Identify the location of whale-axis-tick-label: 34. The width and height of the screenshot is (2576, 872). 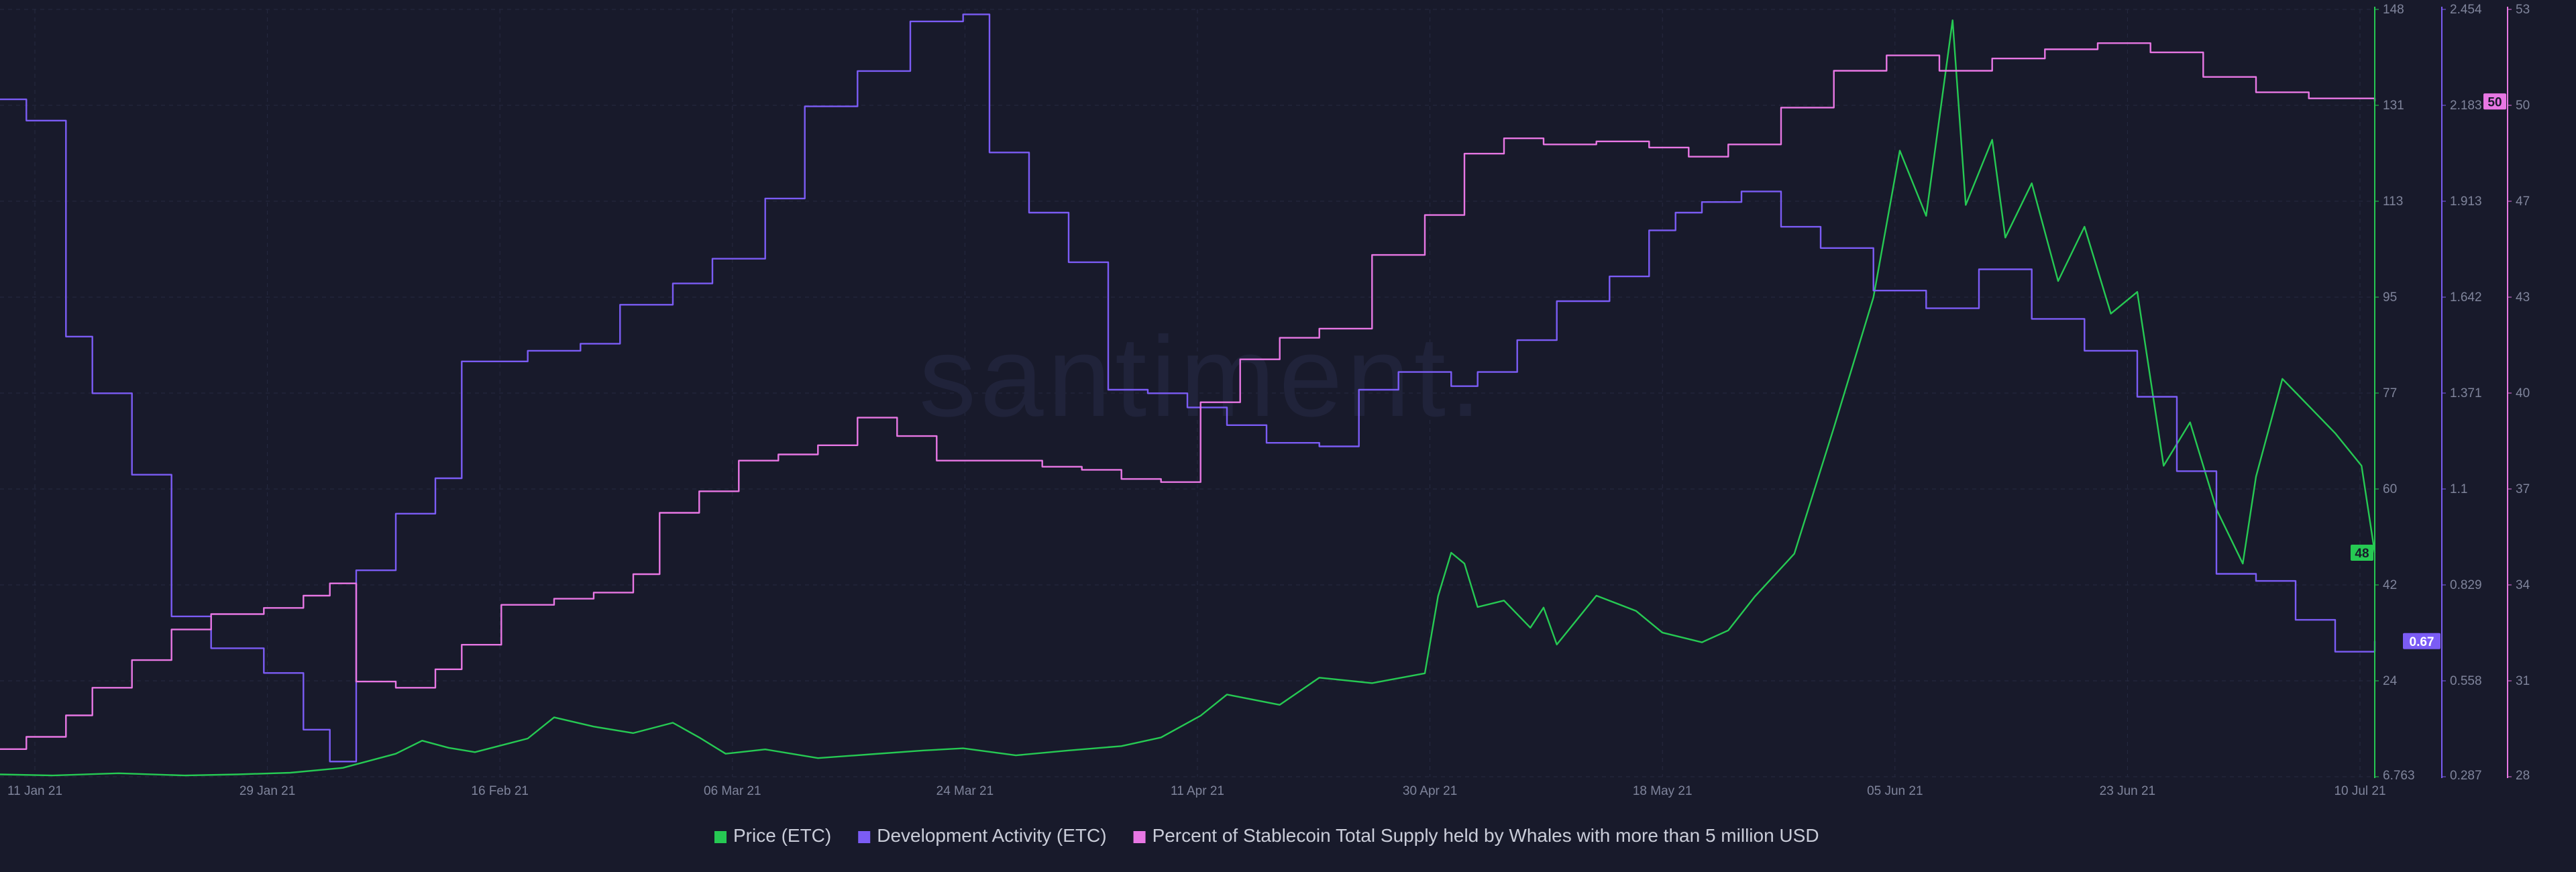
(2523, 585).